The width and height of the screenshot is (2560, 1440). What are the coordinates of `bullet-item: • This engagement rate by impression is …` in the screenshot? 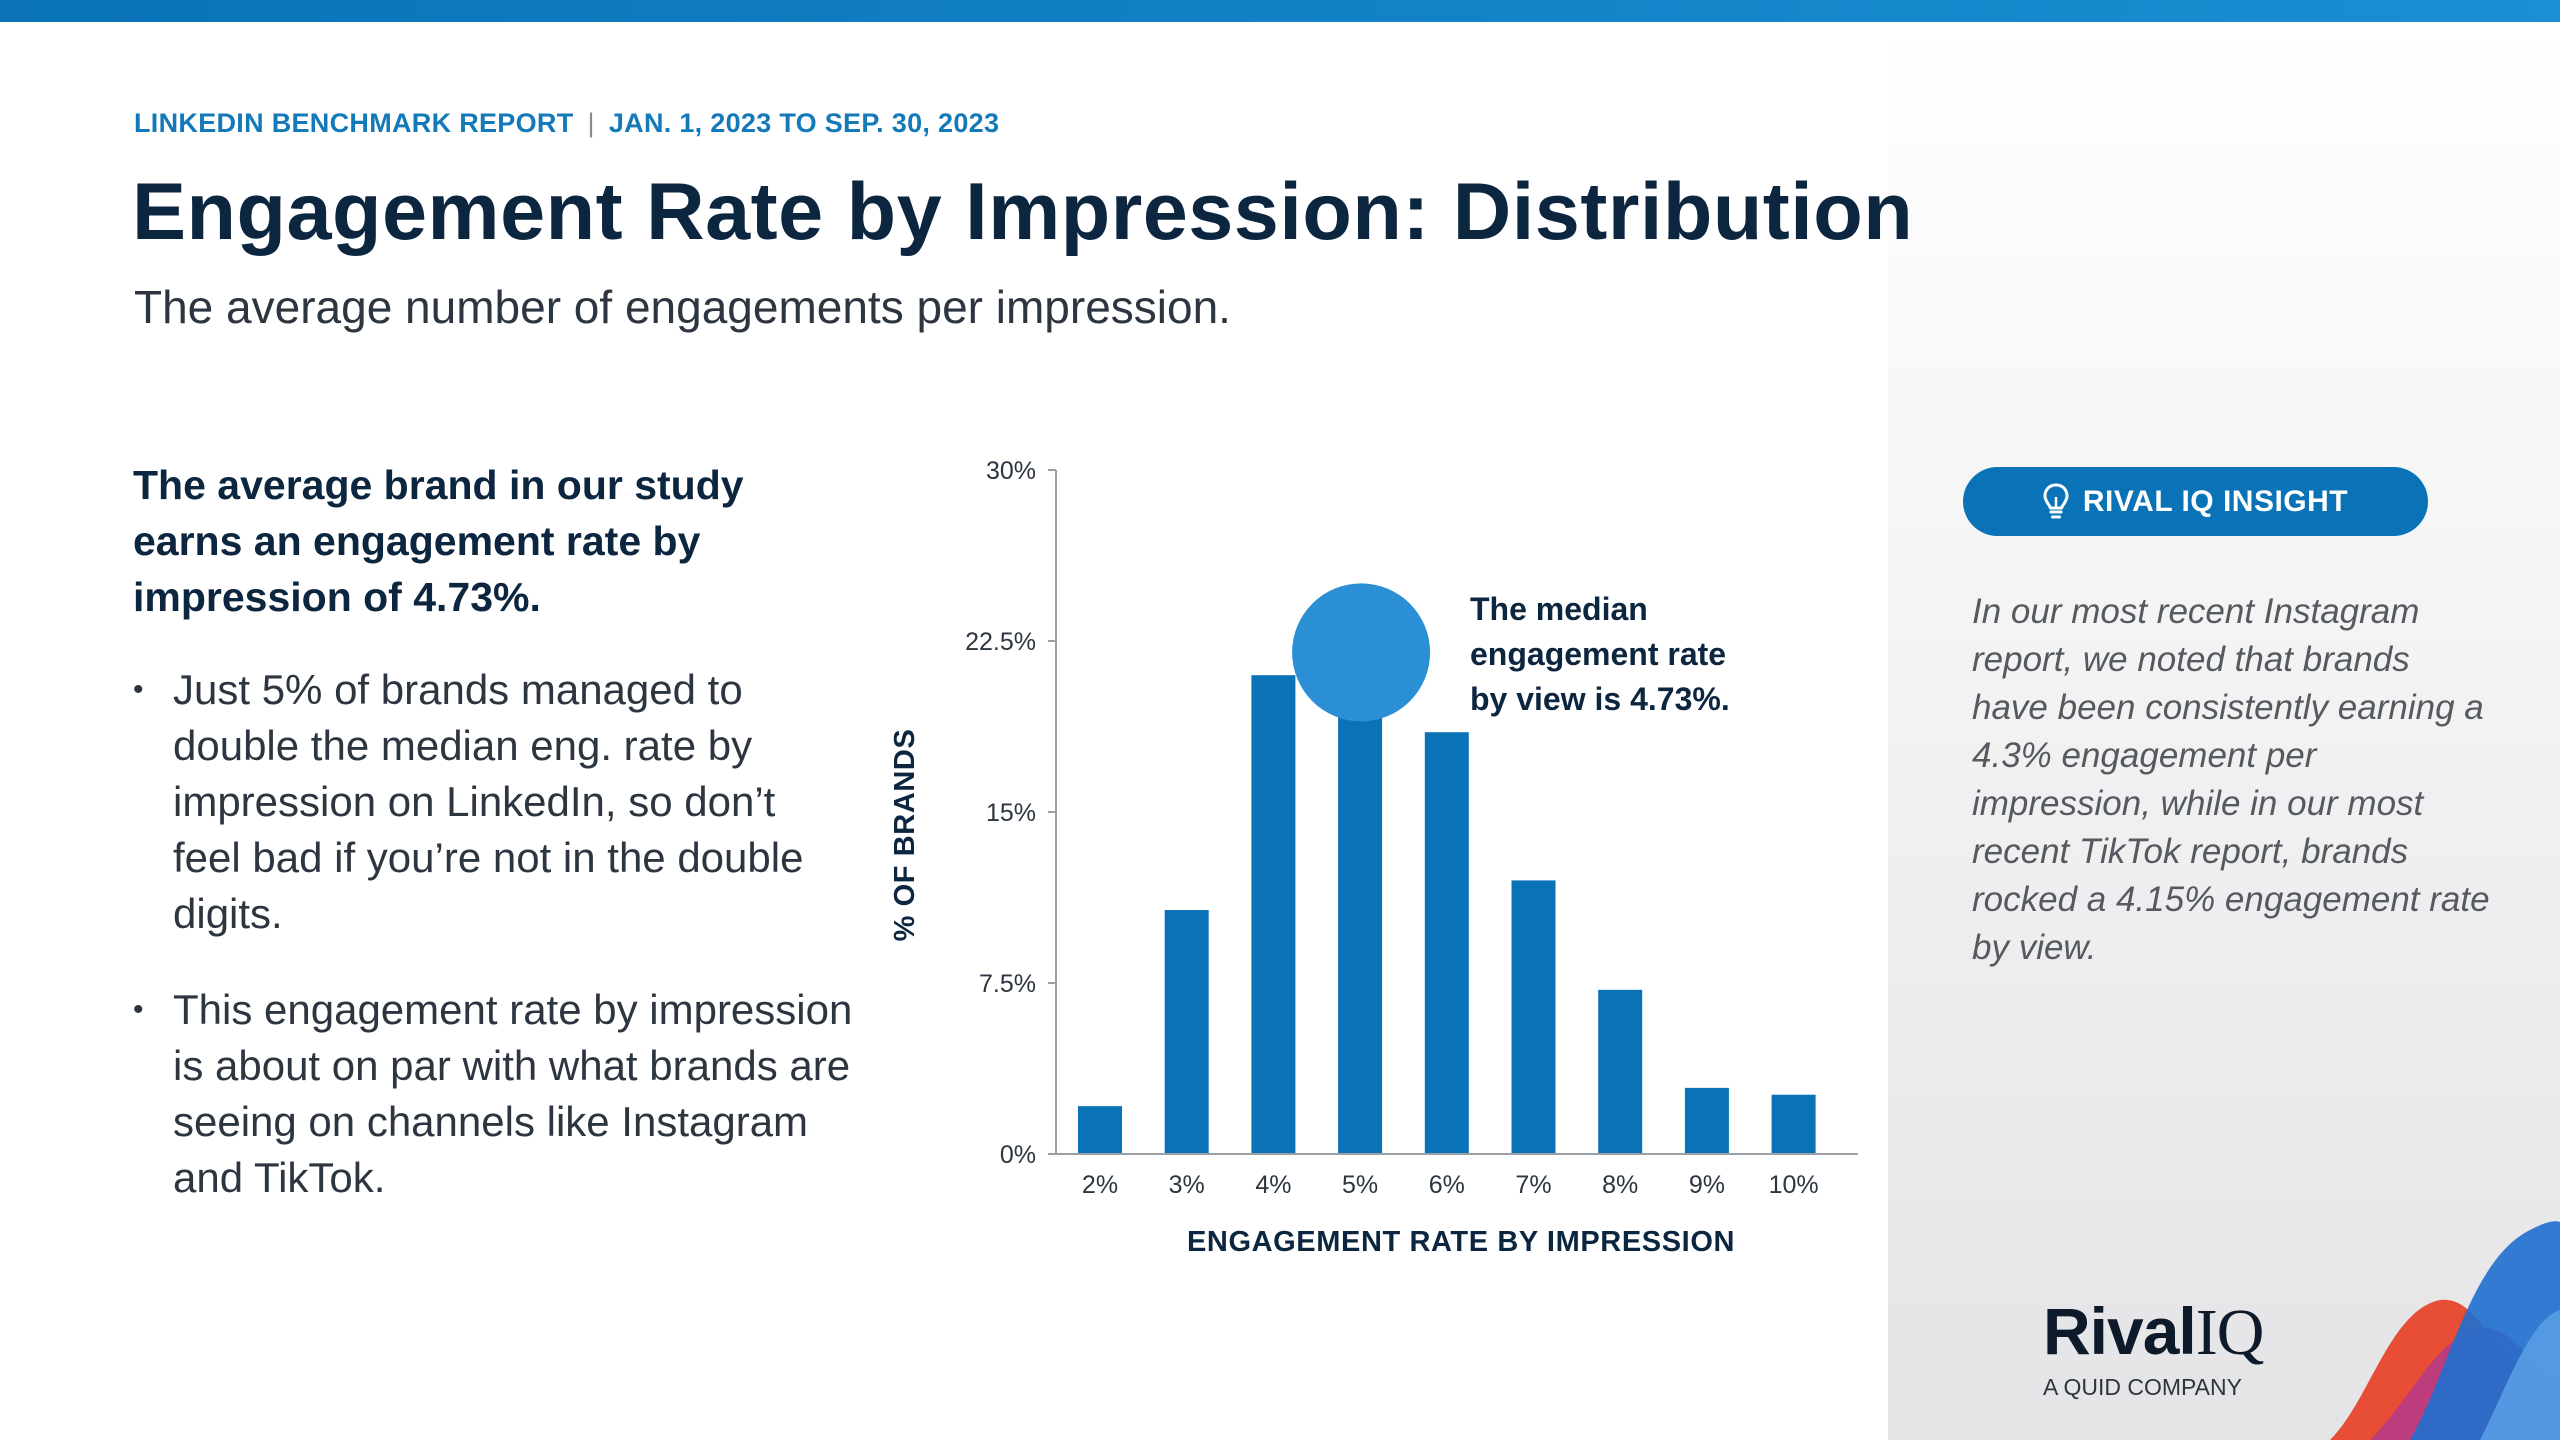 It's located at (493, 1094).